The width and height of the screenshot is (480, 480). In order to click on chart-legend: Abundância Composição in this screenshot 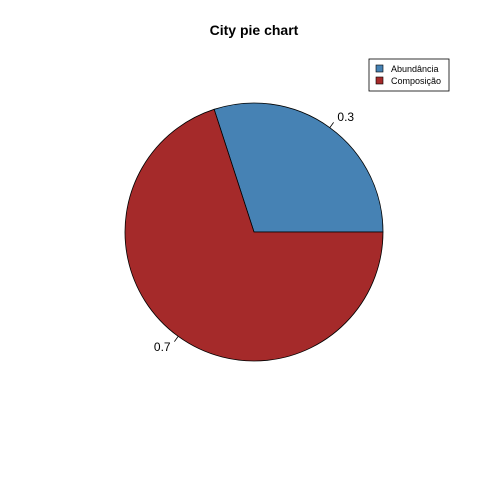, I will do `click(409, 75)`.